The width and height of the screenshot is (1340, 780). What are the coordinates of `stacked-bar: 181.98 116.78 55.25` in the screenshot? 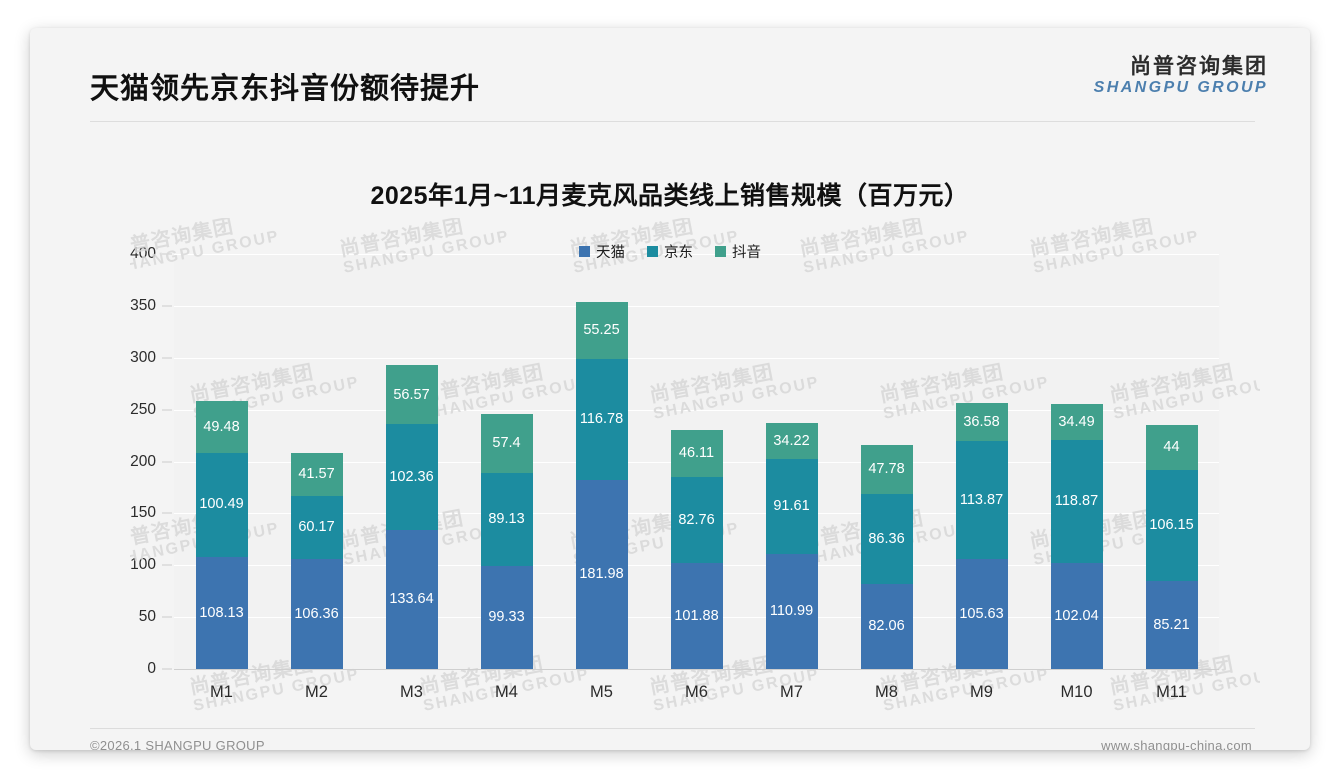 It's located at (601, 485).